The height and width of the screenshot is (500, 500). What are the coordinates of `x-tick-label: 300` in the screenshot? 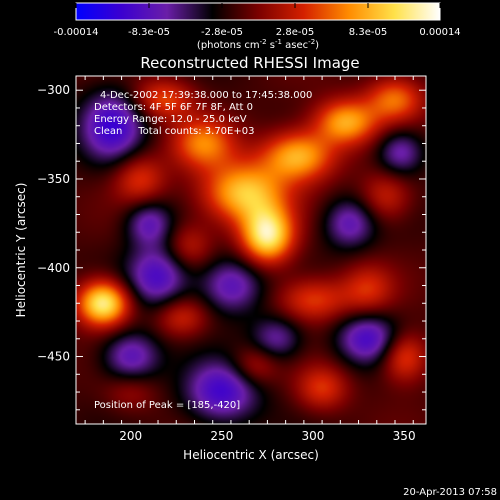 It's located at (313, 436).